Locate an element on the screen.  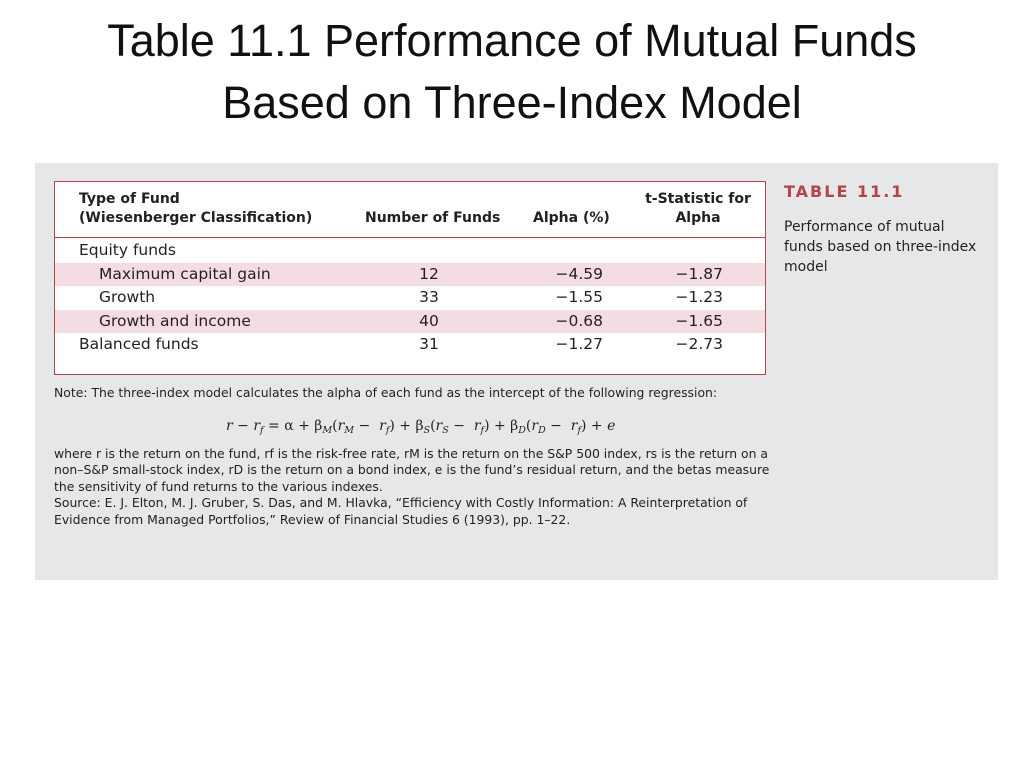
cell-fund-type: Maximum capital gain is located at coordinates (185, 273).